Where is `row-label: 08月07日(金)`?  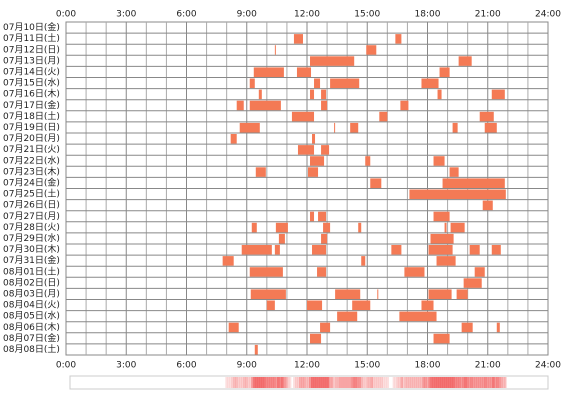
row-label: 08月07日(金) is located at coordinates (31, 338).